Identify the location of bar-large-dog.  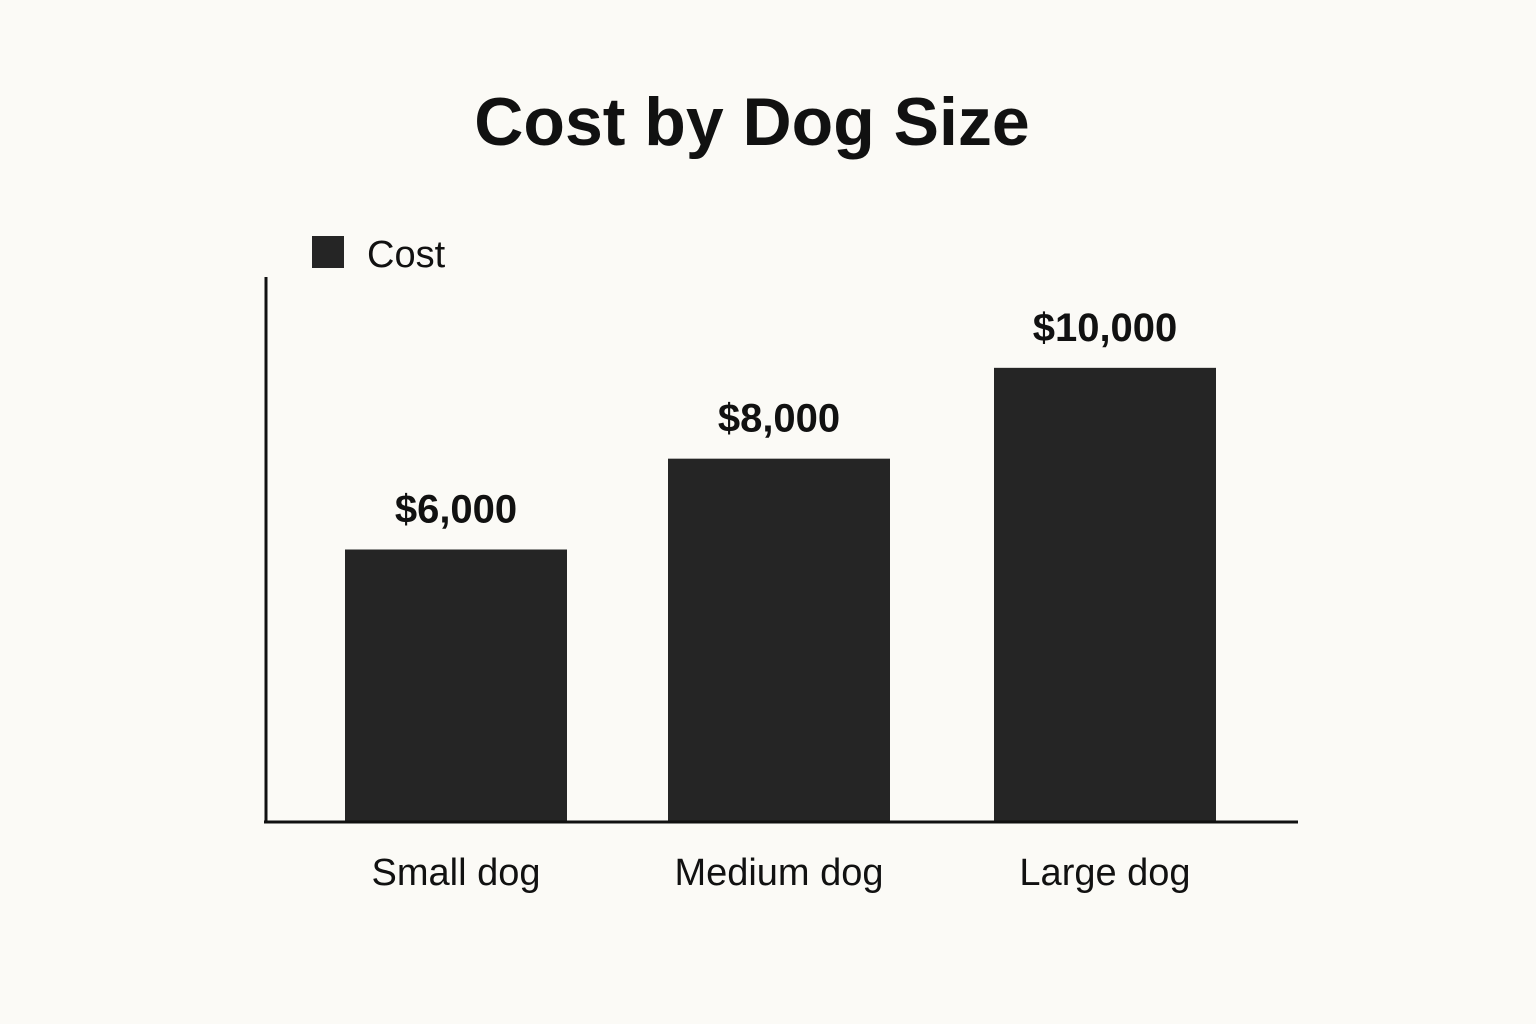
(1105, 594).